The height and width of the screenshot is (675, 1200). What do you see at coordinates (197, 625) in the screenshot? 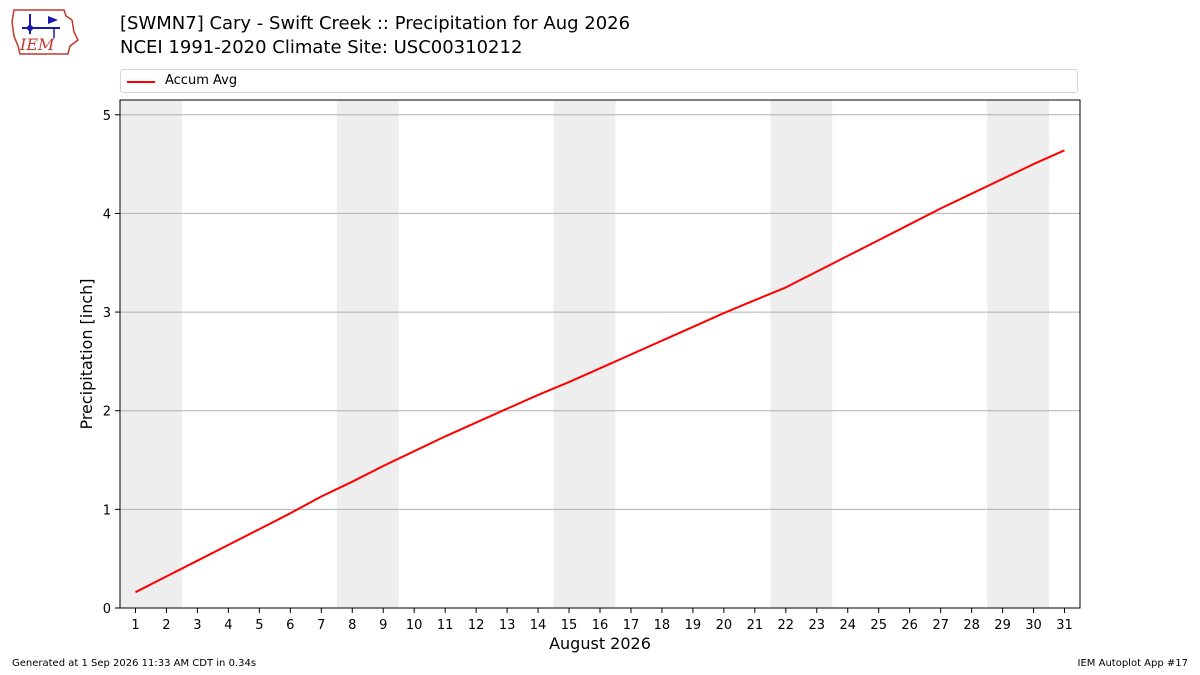
I see `x-tick-label-3: 3` at bounding box center [197, 625].